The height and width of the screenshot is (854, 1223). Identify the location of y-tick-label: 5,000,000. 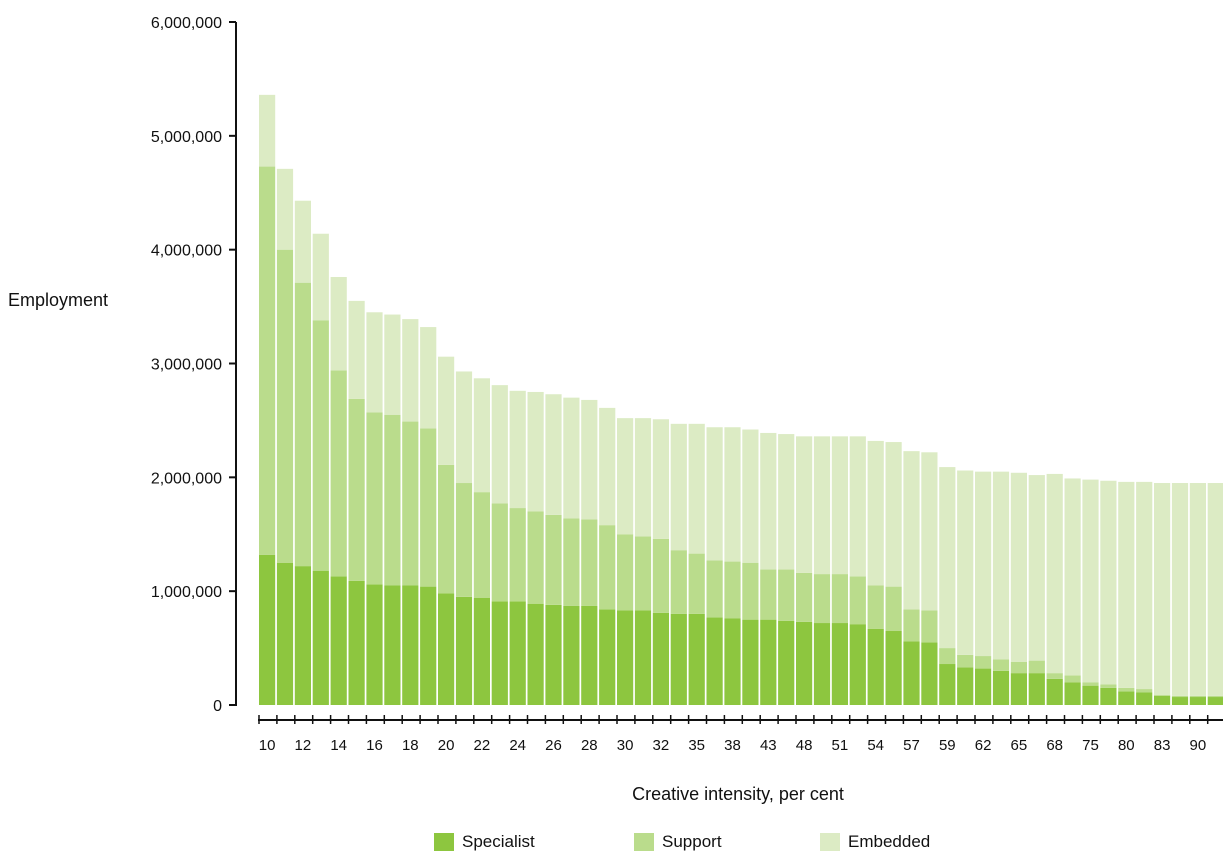
(186, 137).